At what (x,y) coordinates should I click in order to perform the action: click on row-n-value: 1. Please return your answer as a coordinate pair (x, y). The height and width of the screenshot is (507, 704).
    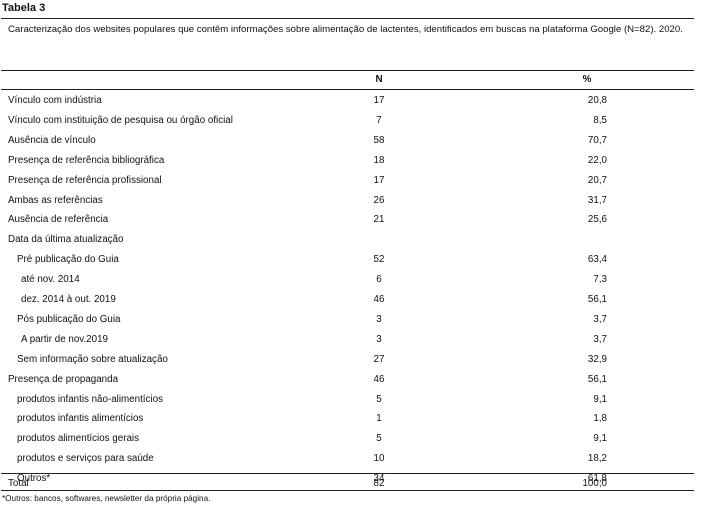
    Looking at the image, I should click on (379, 419).